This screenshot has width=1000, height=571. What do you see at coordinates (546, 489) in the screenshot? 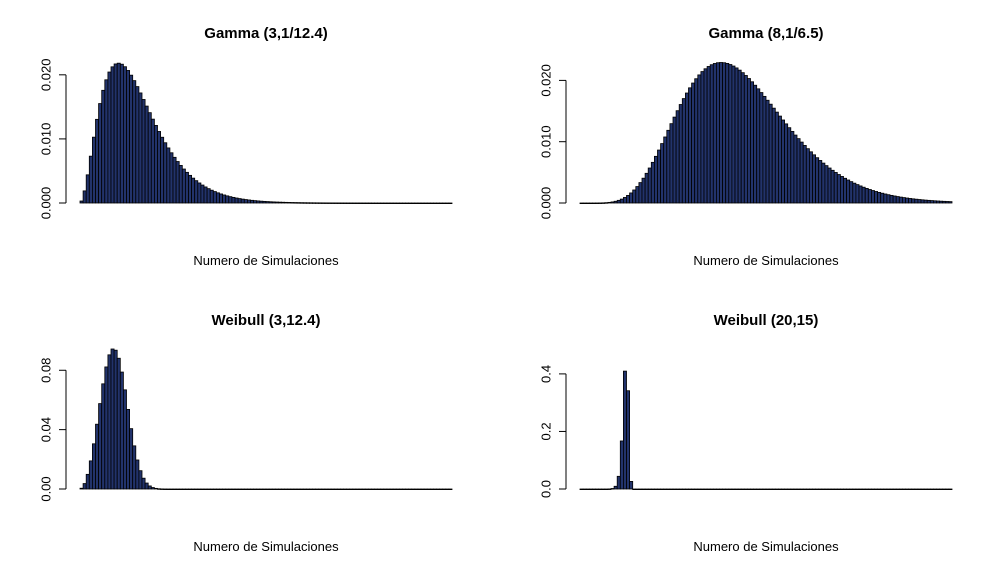
I see `y-tick-label: 0.0` at bounding box center [546, 489].